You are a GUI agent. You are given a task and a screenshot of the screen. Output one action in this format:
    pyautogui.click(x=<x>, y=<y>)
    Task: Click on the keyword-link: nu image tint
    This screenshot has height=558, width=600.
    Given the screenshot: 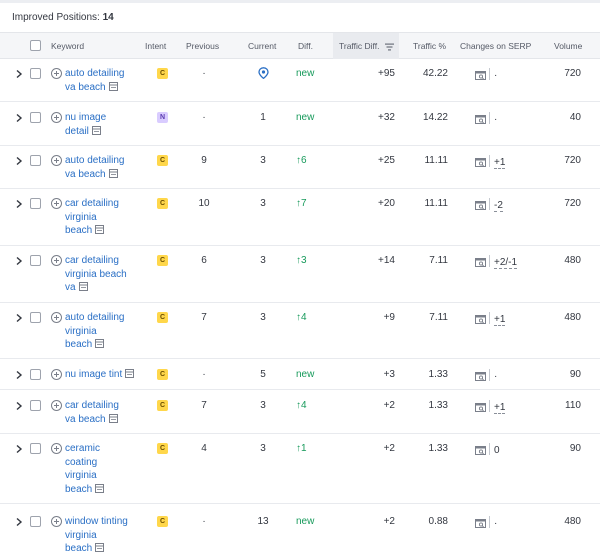 What is the action you would take?
    pyautogui.click(x=100, y=375)
    